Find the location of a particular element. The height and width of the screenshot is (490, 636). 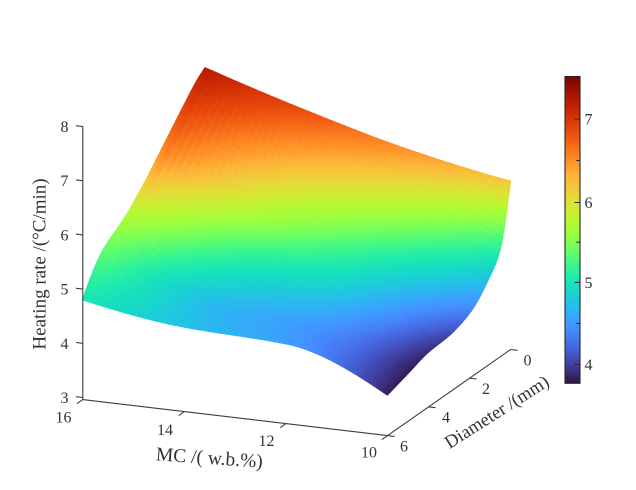

svg-text: 2 is located at coordinates (486, 389).